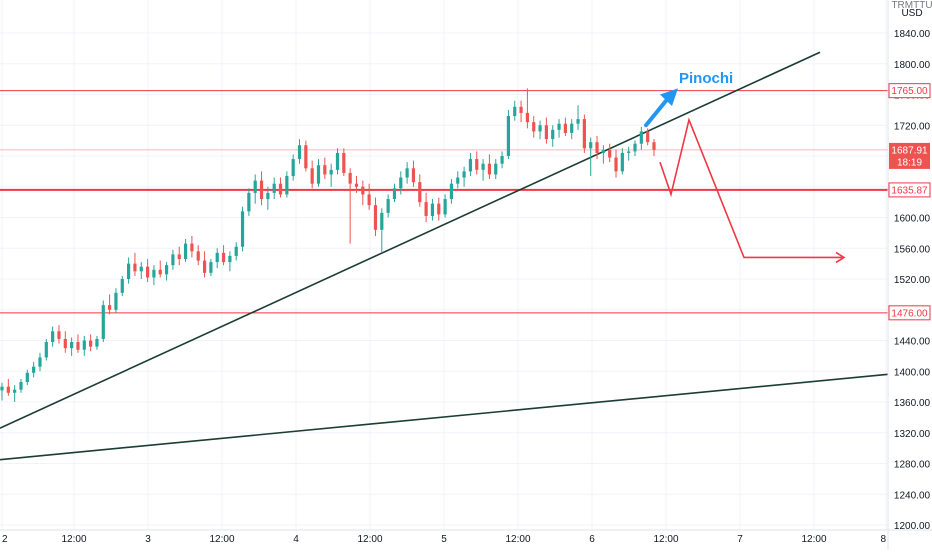  What do you see at coordinates (909, 91) in the screenshot?
I see `level-tag-1765-box` at bounding box center [909, 91].